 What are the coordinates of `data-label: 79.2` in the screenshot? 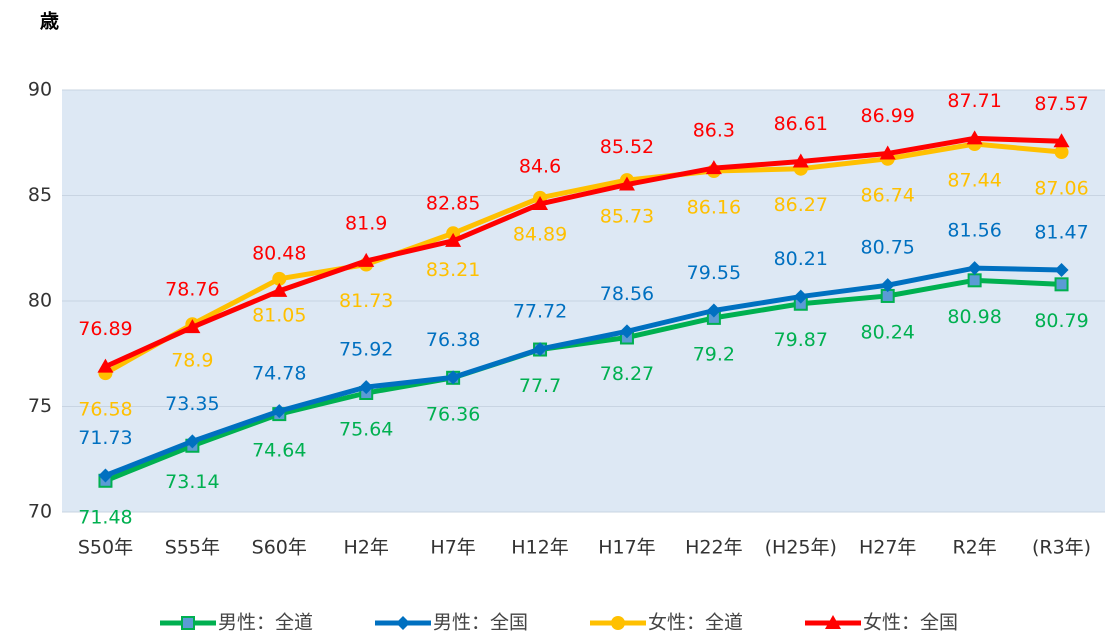 It's located at (714, 354).